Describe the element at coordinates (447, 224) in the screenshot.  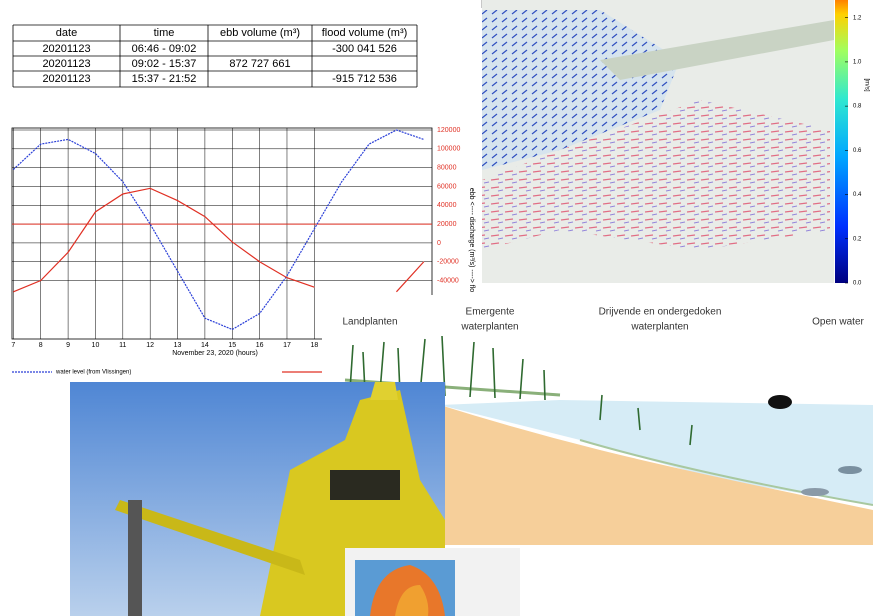
I see `y-tick-label: 20000` at that location.